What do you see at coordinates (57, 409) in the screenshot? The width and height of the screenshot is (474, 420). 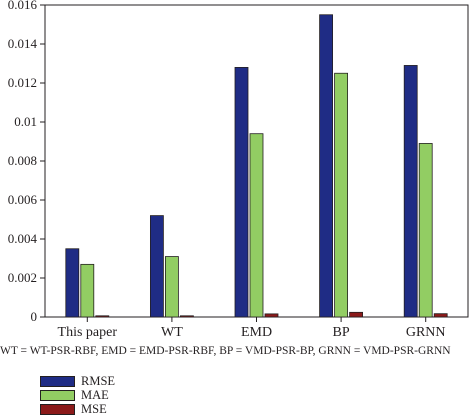 I see `legend-swatch-mse` at bounding box center [57, 409].